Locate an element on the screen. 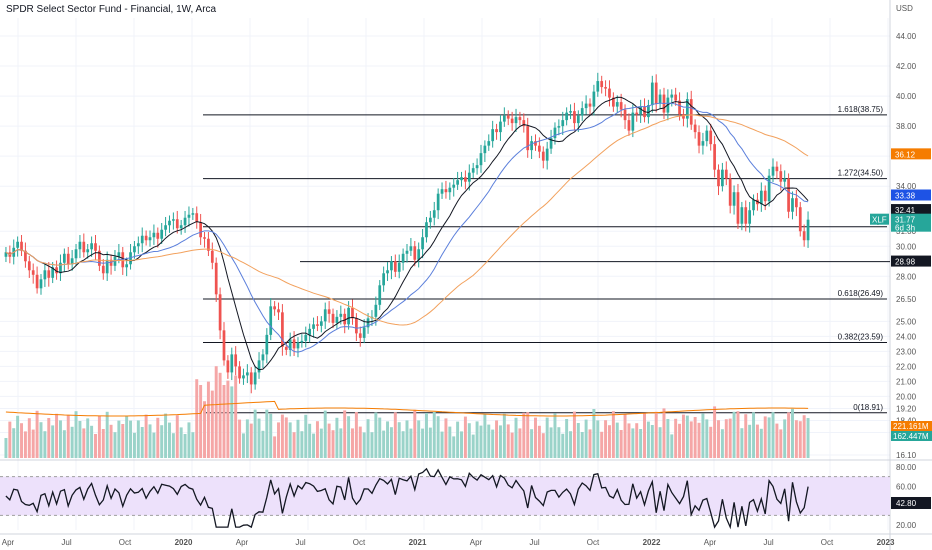 Image resolution: width=932 pixels, height=550 pixels. time-tick-label: Jul is located at coordinates (300, 542).